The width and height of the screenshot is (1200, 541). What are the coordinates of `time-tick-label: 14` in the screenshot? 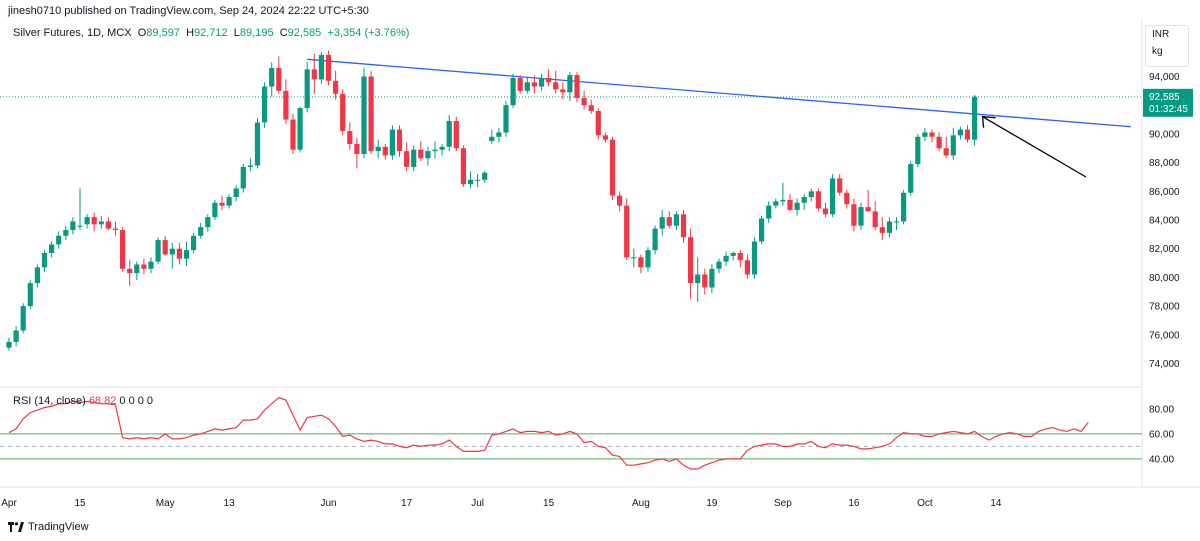 It's located at (996, 503).